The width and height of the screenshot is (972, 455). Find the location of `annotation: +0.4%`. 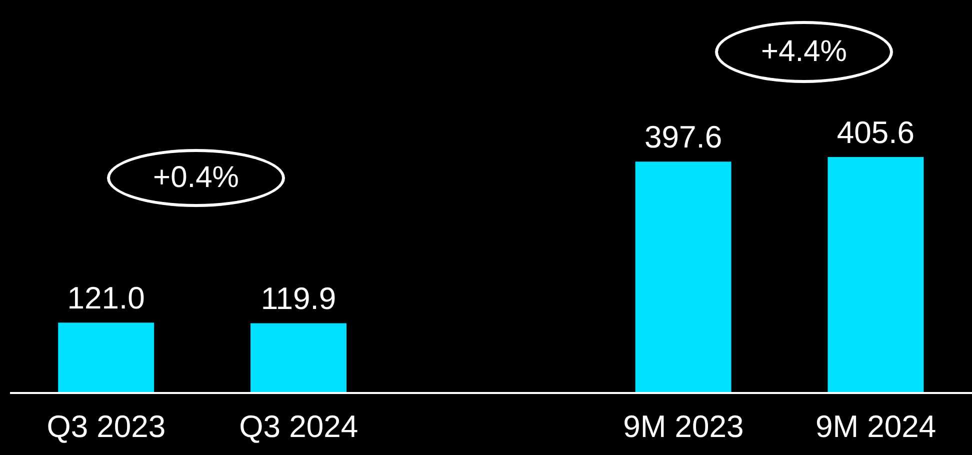

annotation: +0.4% is located at coordinates (196, 178).